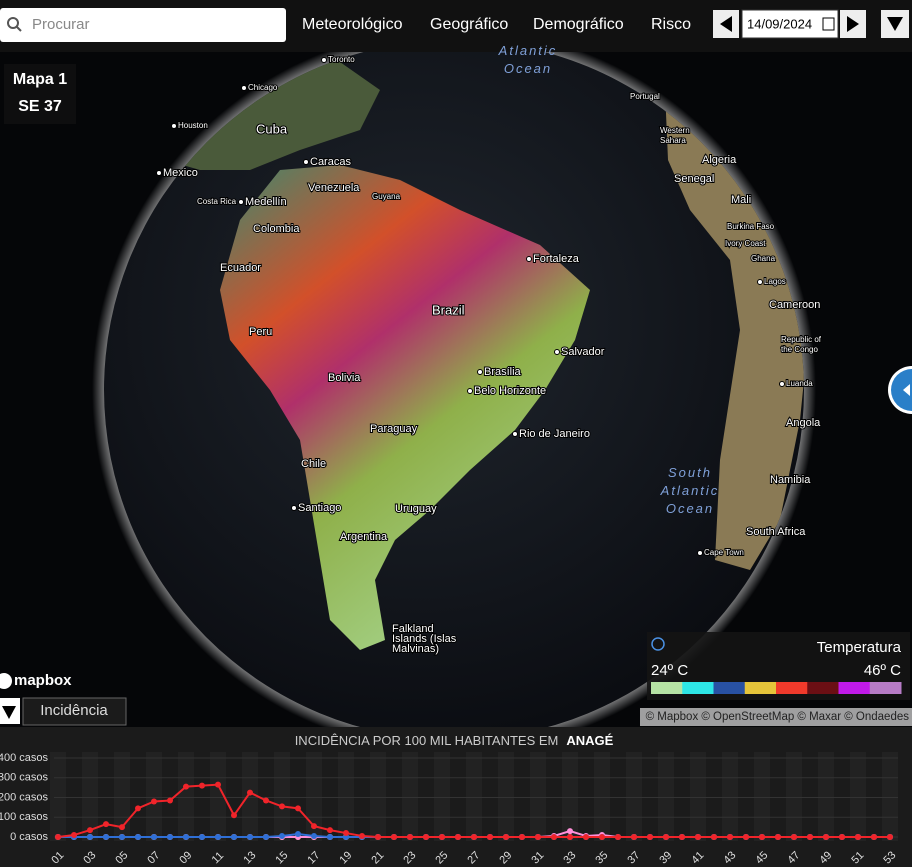 Image resolution: width=912 pixels, height=867 pixels. What do you see at coordinates (859, 647) in the screenshot?
I see `legend-title: Temperatura` at bounding box center [859, 647].